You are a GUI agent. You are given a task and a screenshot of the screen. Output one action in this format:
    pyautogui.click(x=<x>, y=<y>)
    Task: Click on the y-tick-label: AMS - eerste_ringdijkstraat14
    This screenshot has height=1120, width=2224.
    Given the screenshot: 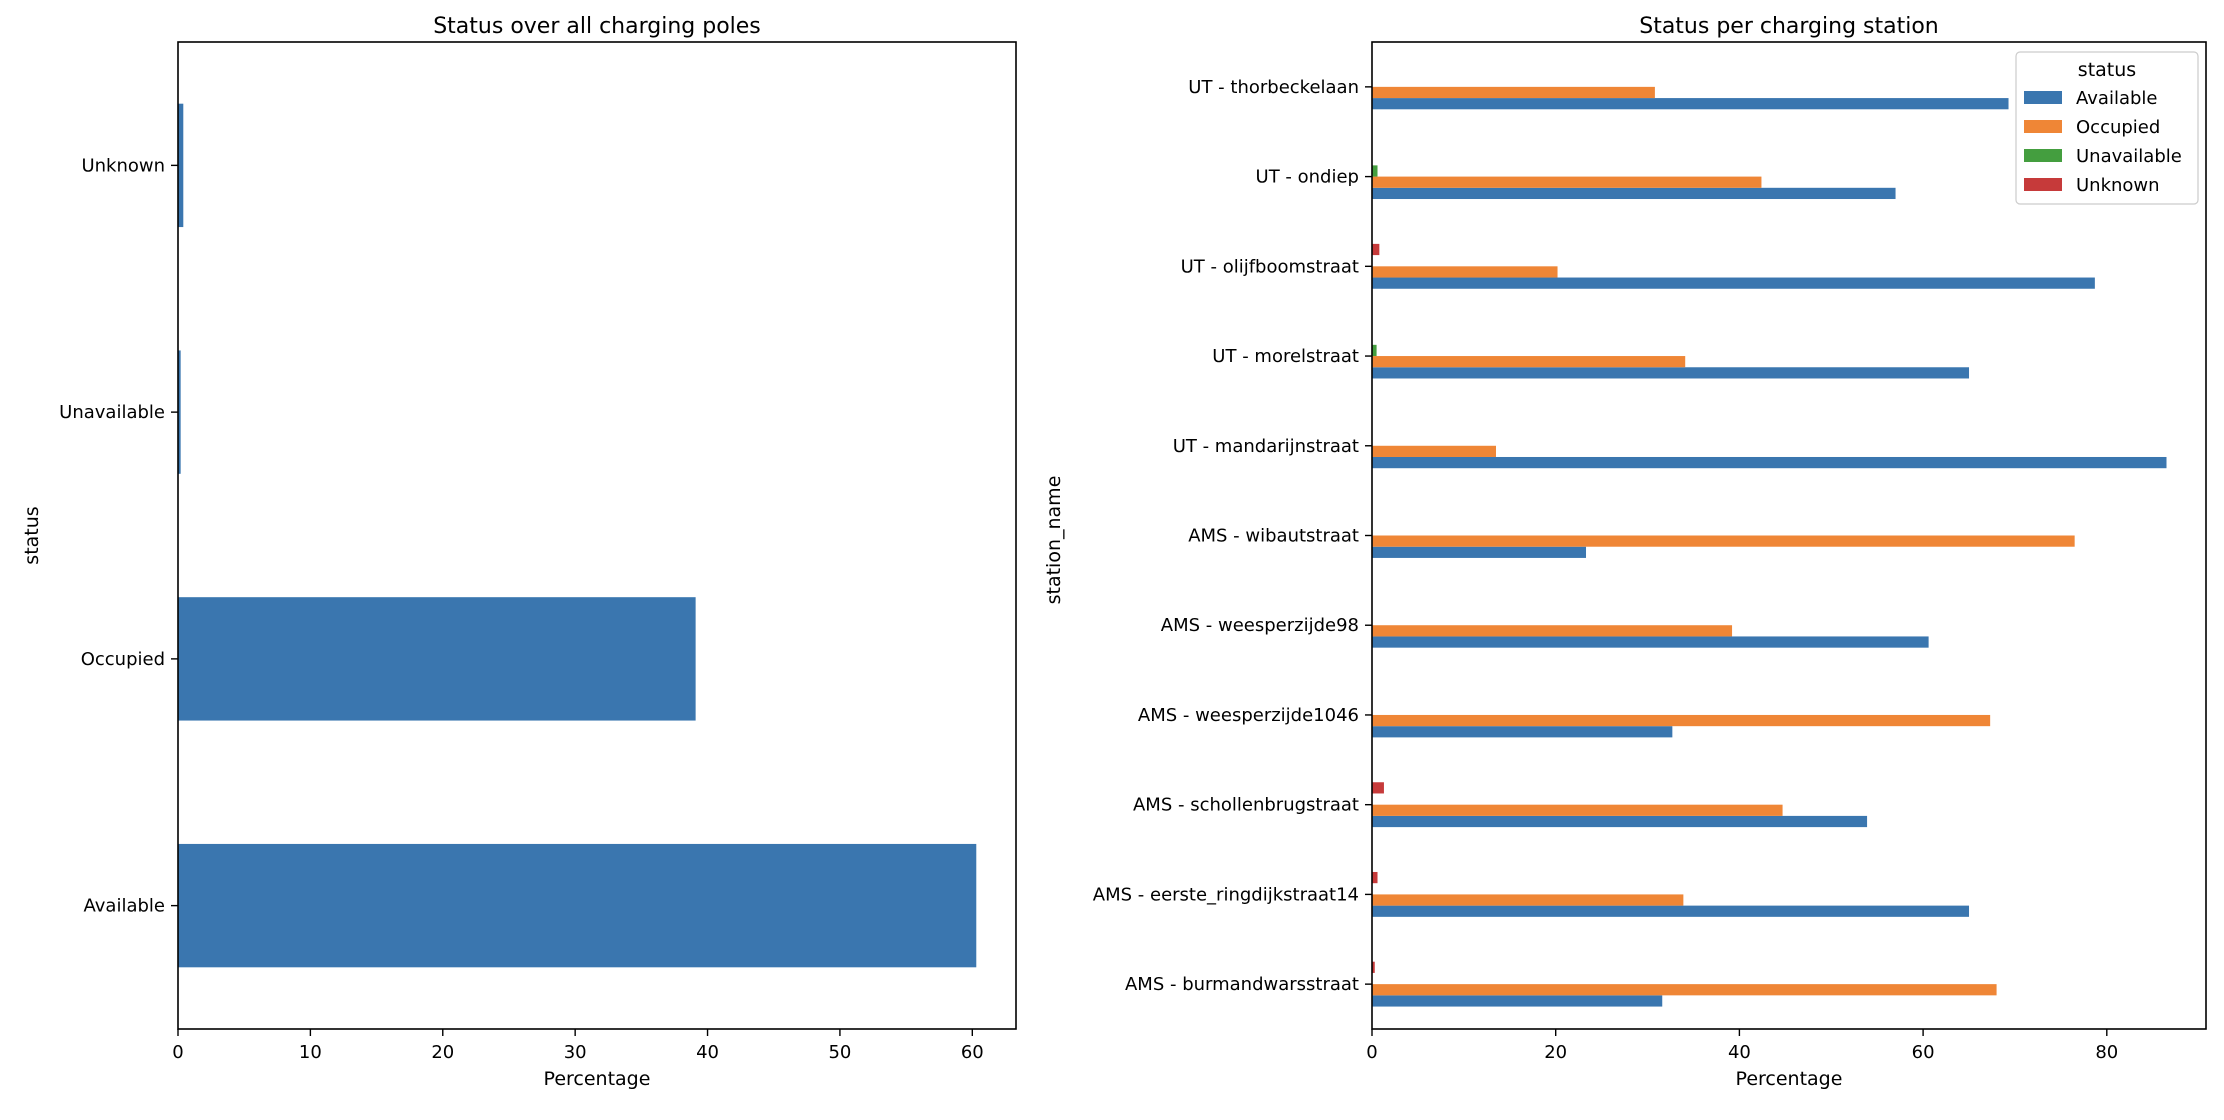 What is the action you would take?
    pyautogui.click(x=1226, y=894)
    